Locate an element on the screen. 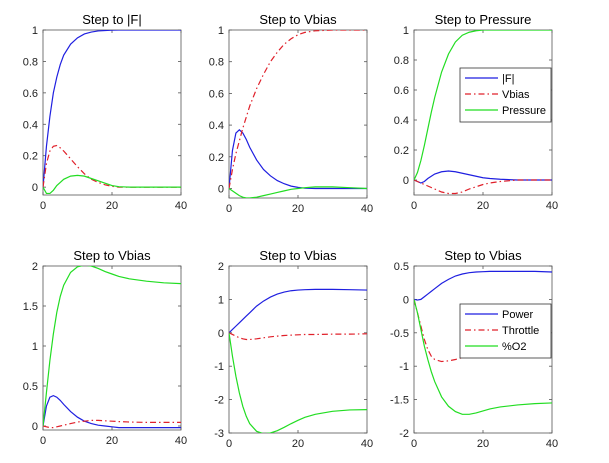 The image size is (609, 463). y-tick-label: -1.5 is located at coordinates (399, 401).